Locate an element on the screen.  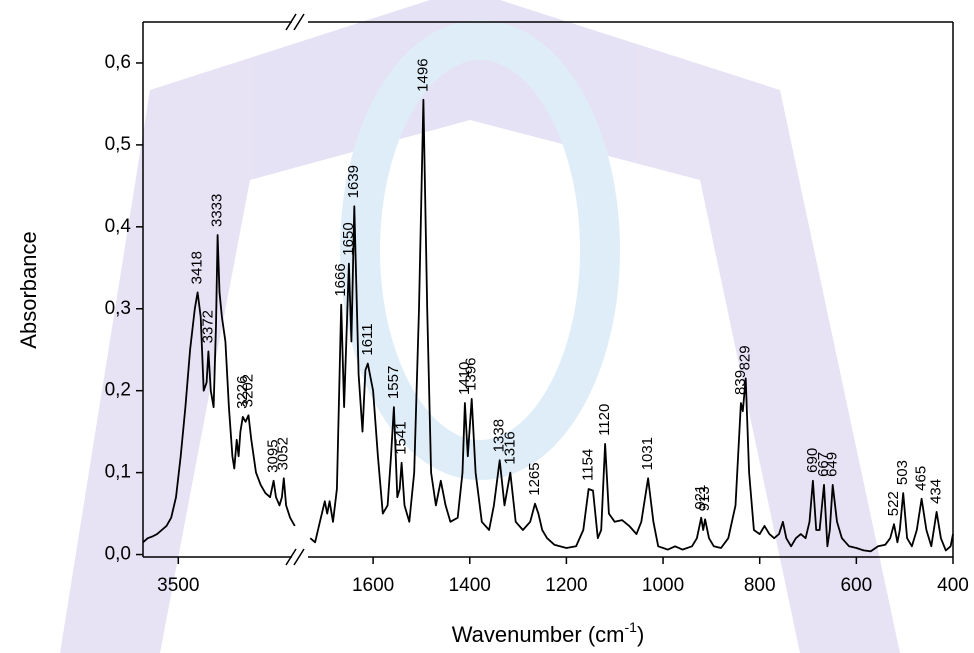
peak-label: 434 is located at coordinates (936, 491).